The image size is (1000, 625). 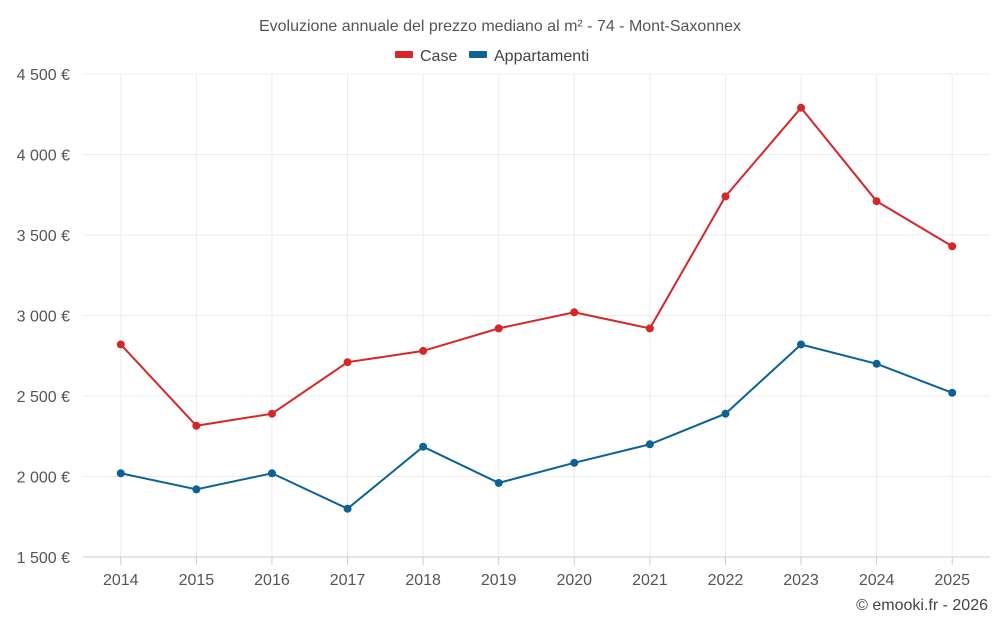 I want to click on x-tick-label: 2024, so click(x=877, y=580).